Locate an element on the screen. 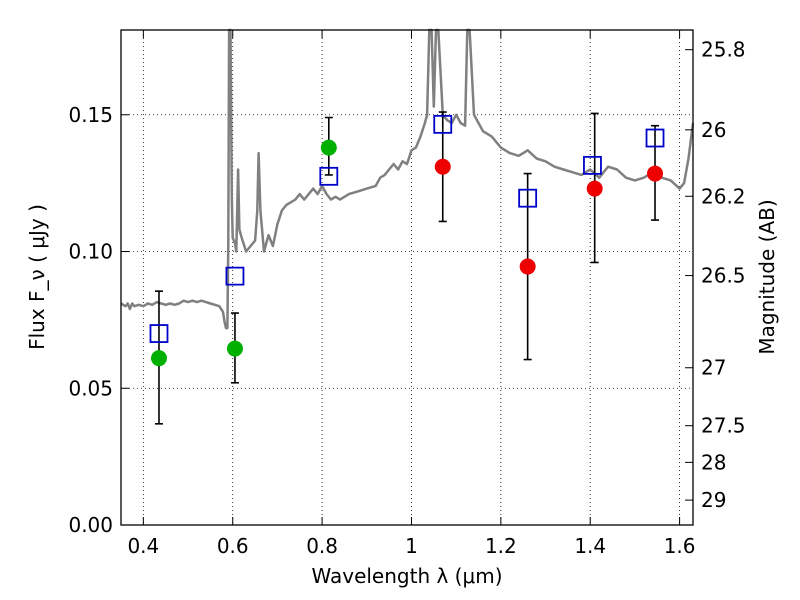 The image size is (800, 600). y-axis-label: Flux F_ν ( μJy ) is located at coordinates (37, 277).